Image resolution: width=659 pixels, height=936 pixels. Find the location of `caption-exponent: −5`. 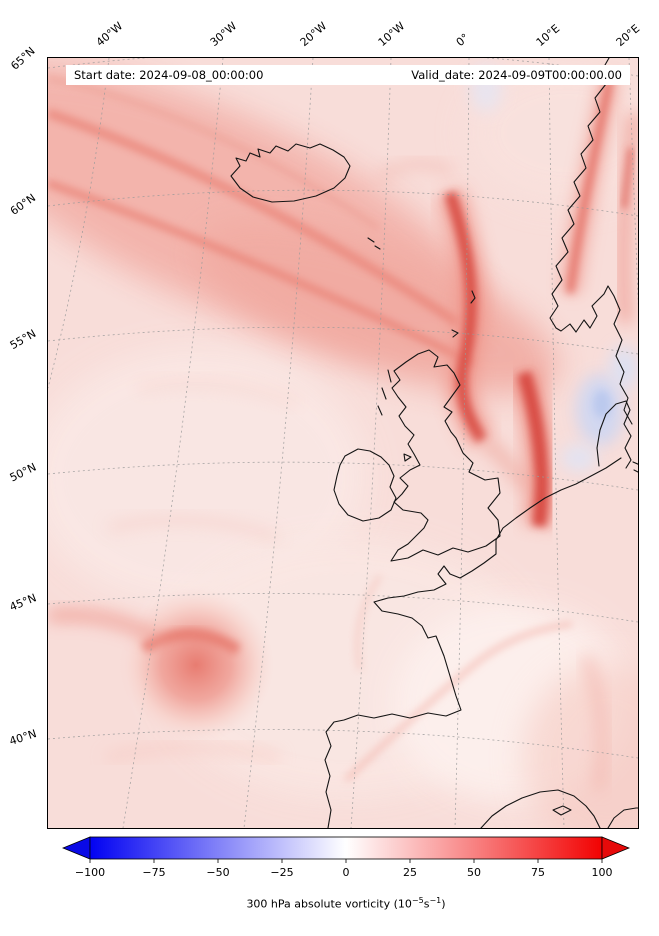

caption-exponent: −5 is located at coordinates (417, 900).